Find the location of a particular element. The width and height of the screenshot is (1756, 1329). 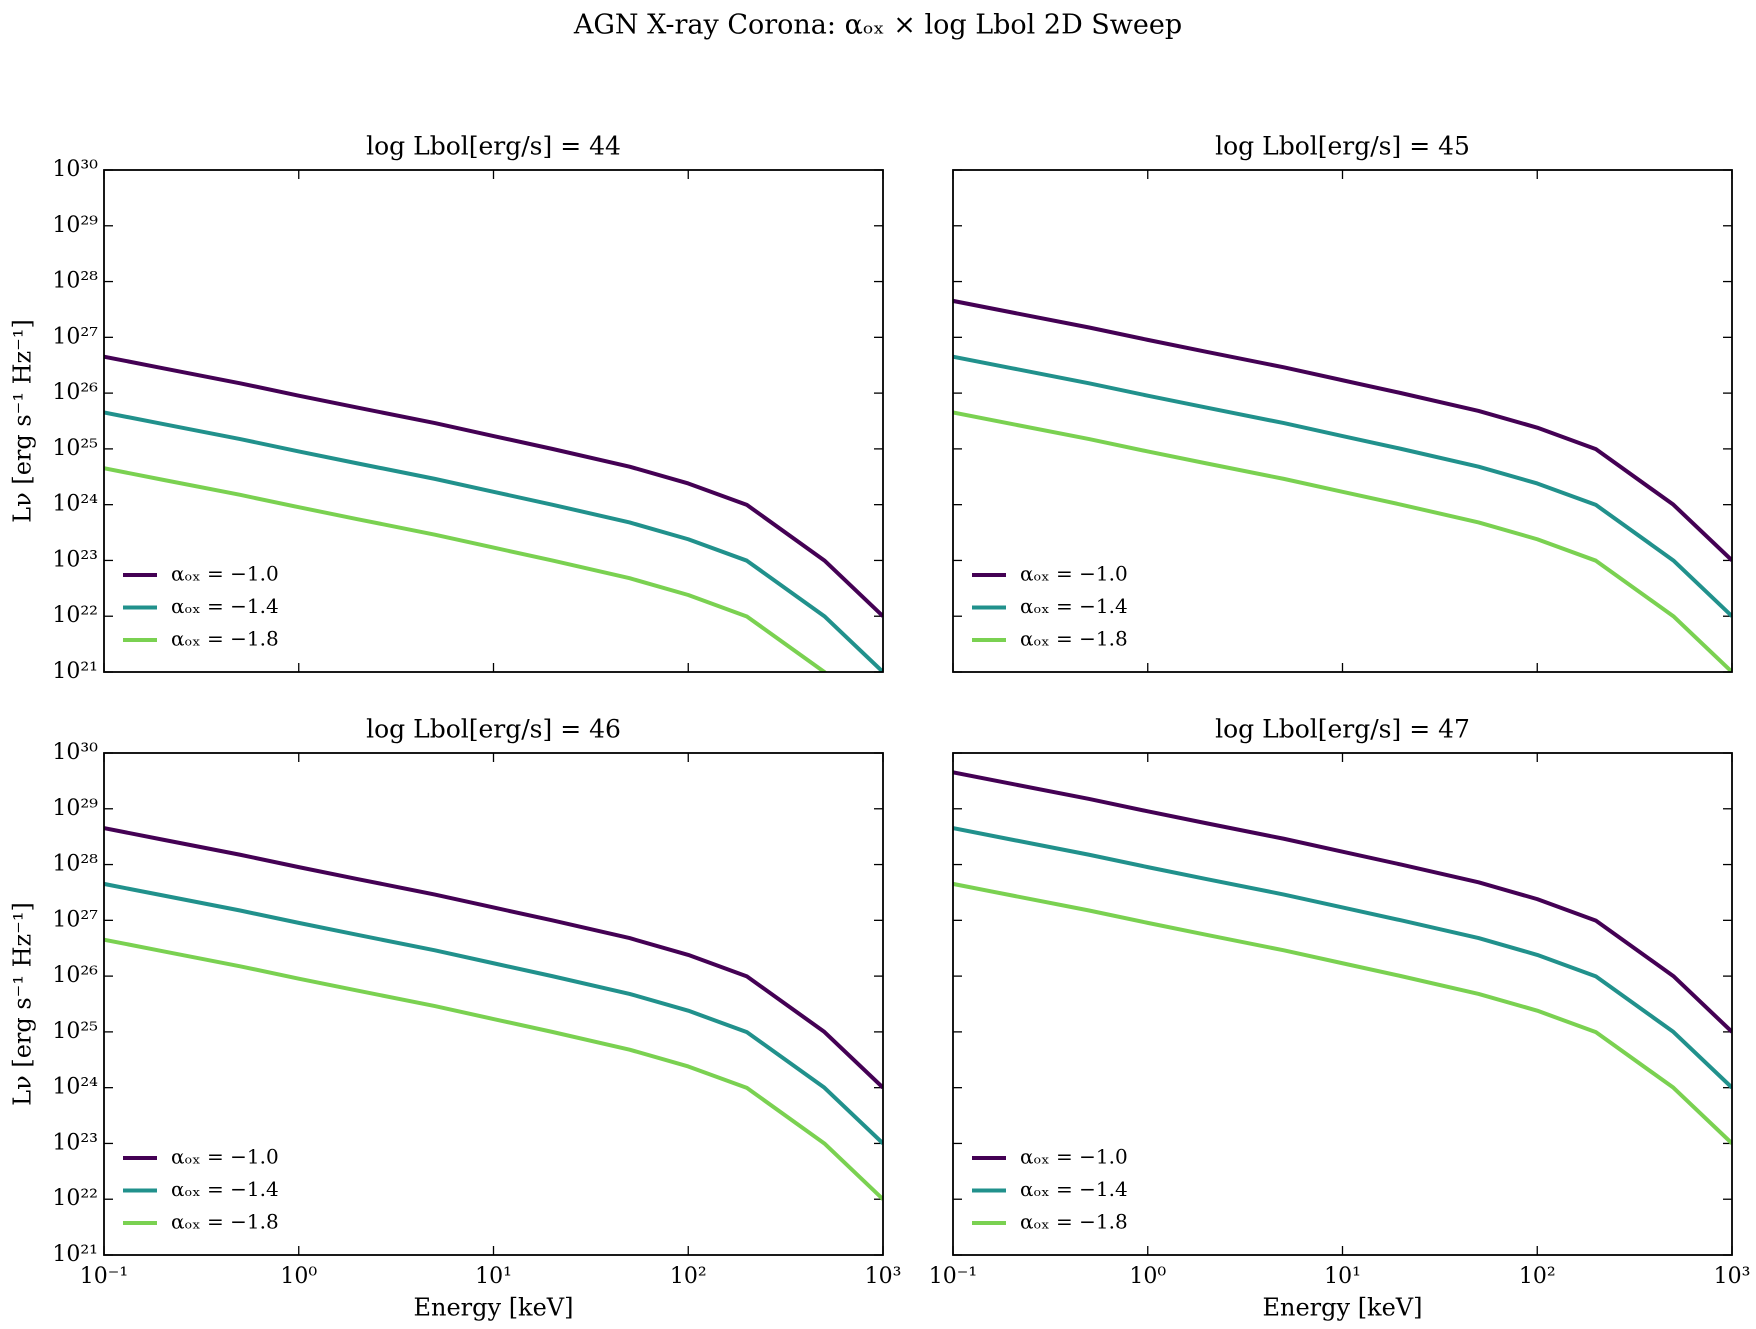

subplot-title: log Lbol[erg/s] = 44 is located at coordinates (493, 146).